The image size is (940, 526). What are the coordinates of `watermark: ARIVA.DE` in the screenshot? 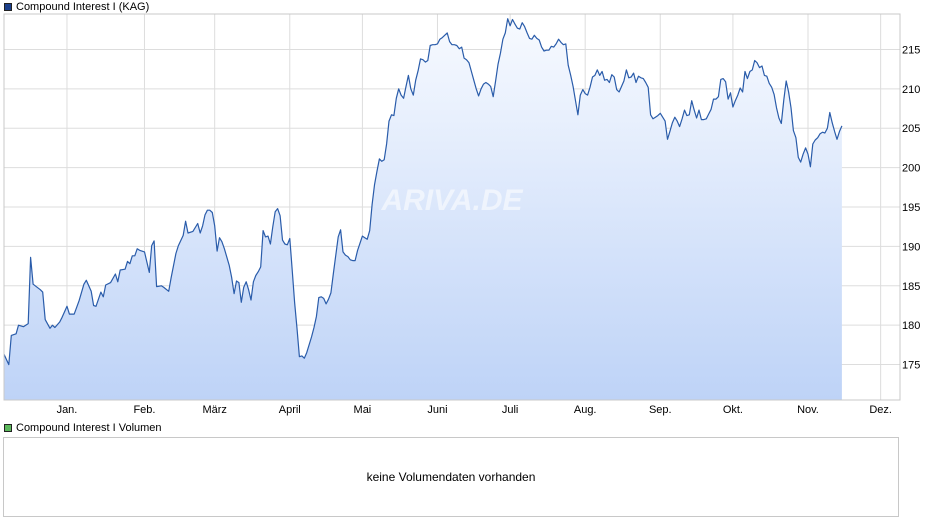 It's located at (451, 200).